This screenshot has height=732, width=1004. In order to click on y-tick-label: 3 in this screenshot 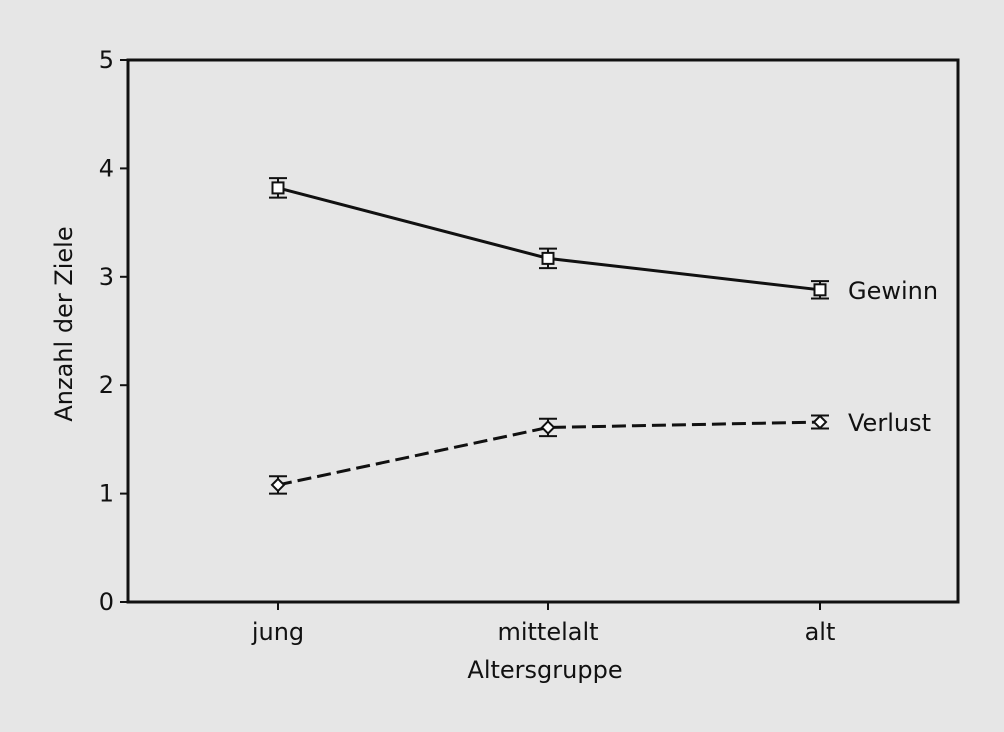, I will do `click(106, 277)`.